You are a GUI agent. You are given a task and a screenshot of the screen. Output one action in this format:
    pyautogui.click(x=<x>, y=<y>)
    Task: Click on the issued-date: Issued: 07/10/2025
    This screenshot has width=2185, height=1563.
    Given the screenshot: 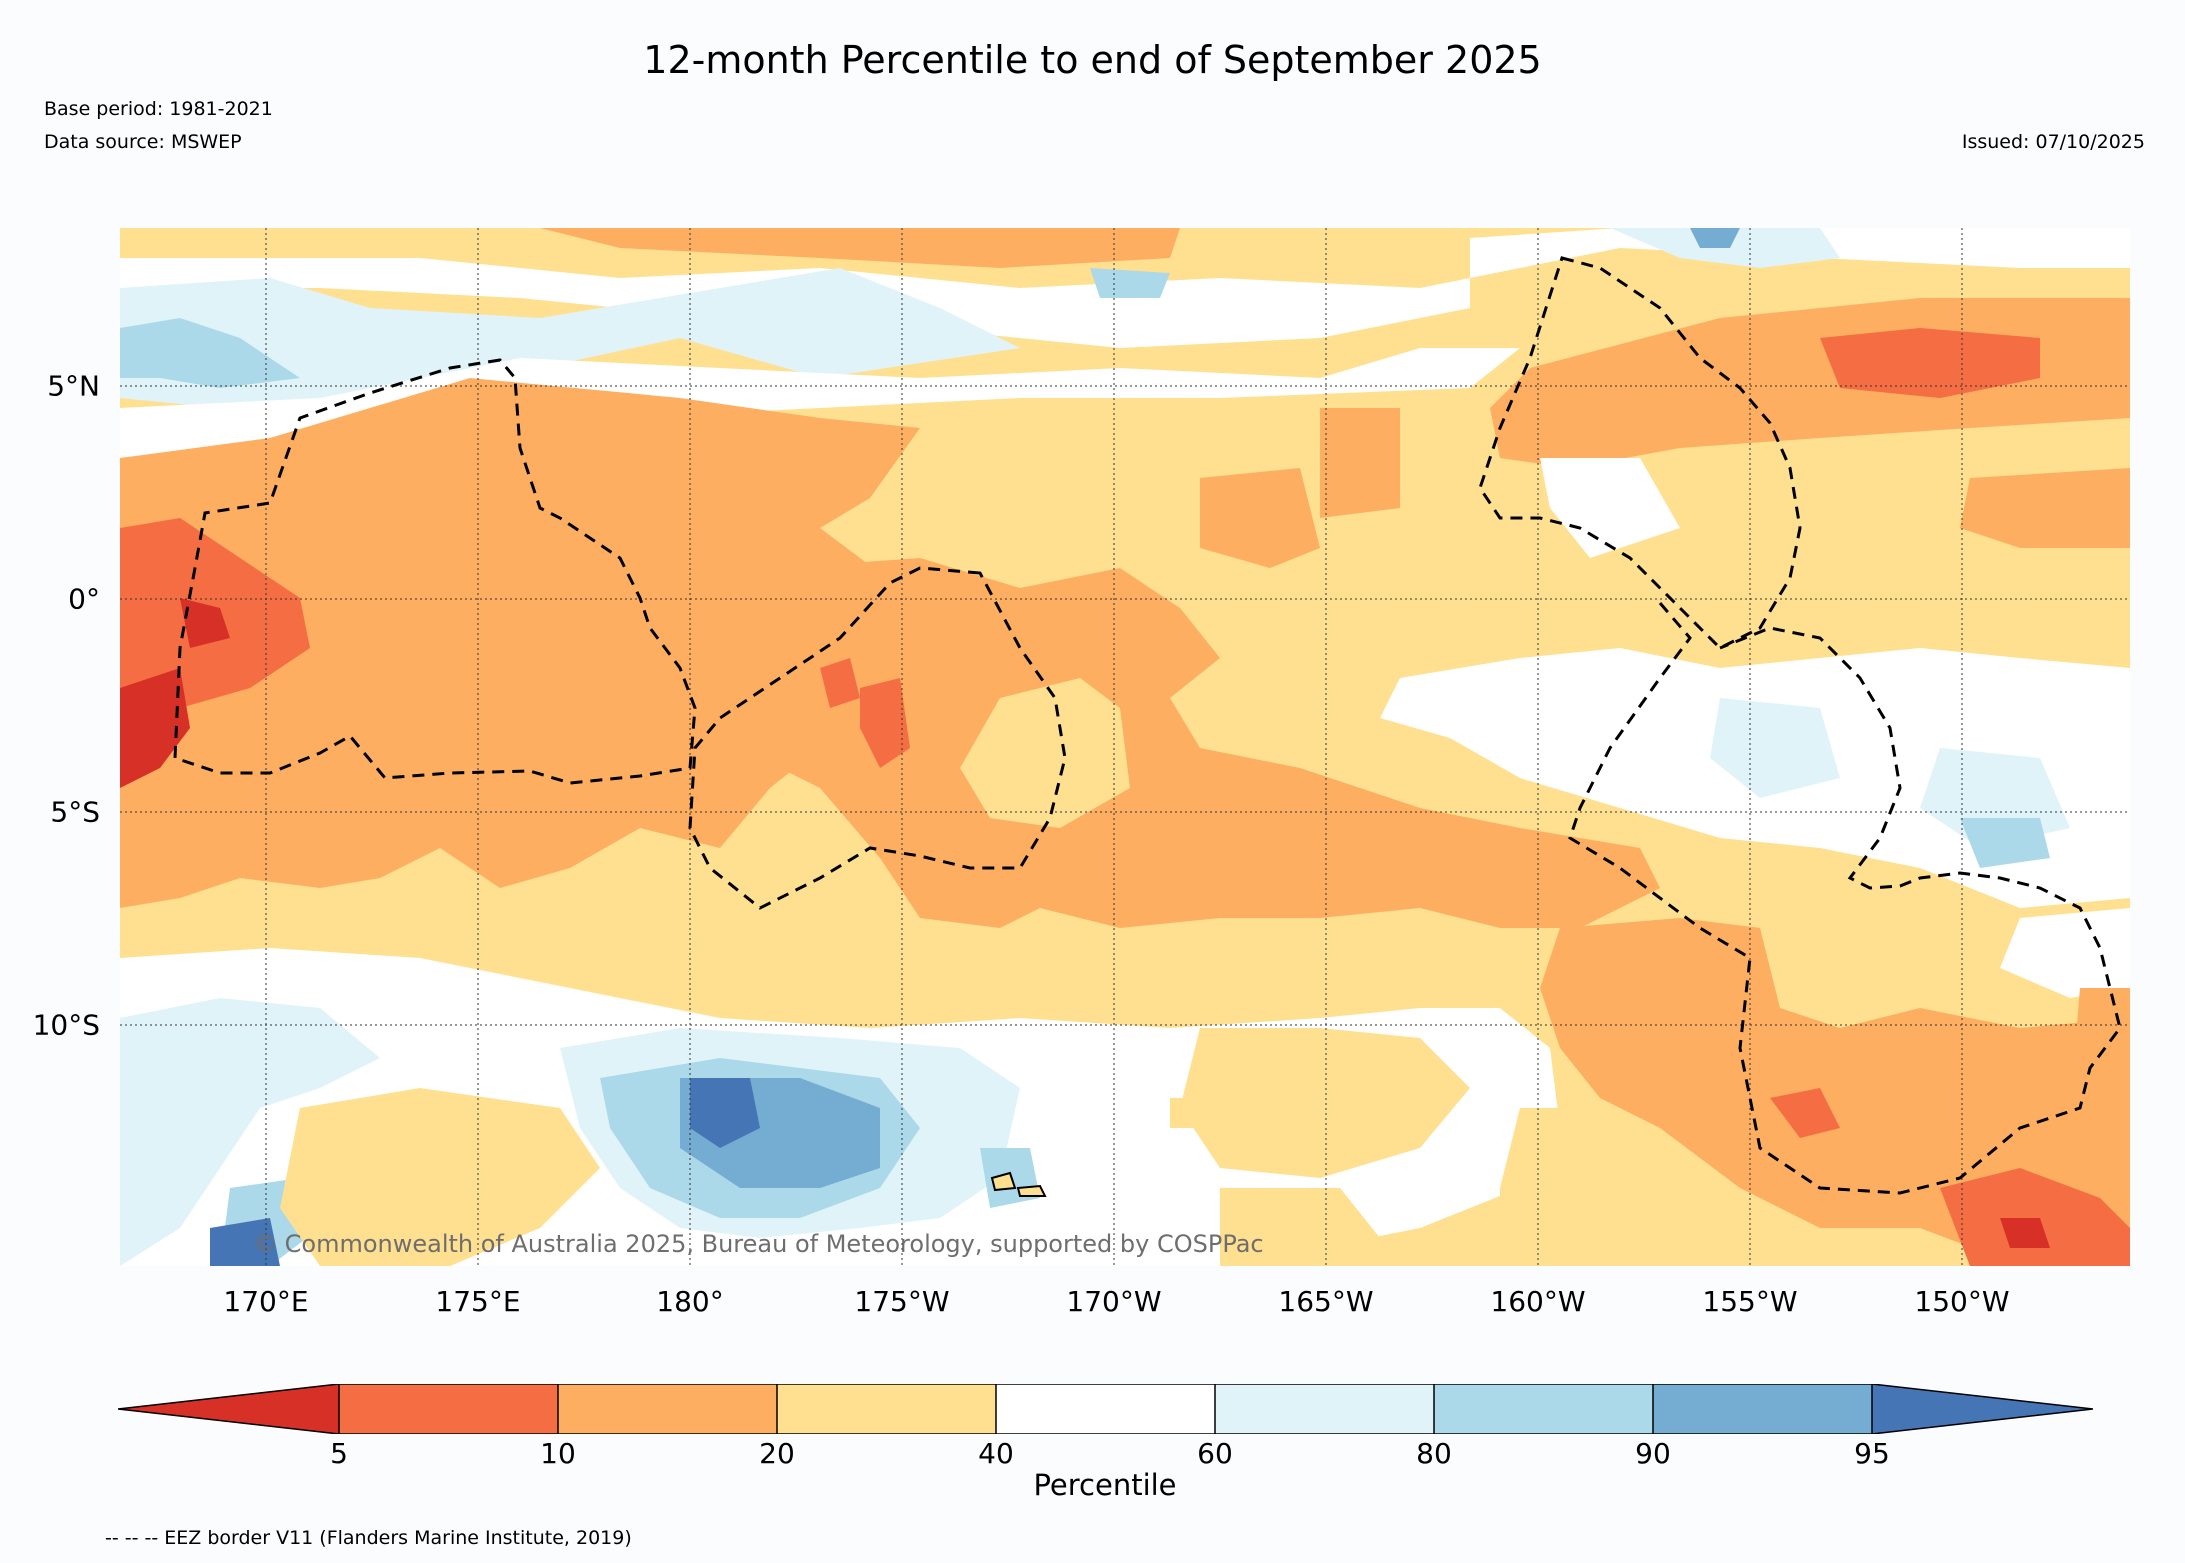 What is the action you would take?
    pyautogui.click(x=2053, y=142)
    